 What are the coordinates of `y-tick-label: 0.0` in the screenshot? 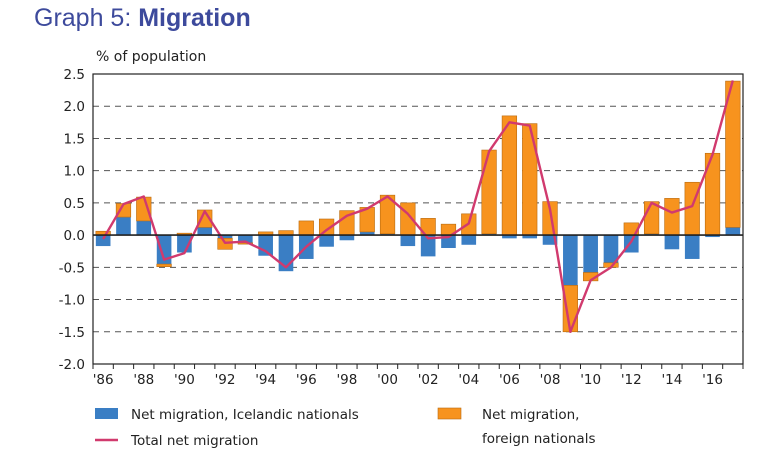 It's located at (74, 236).